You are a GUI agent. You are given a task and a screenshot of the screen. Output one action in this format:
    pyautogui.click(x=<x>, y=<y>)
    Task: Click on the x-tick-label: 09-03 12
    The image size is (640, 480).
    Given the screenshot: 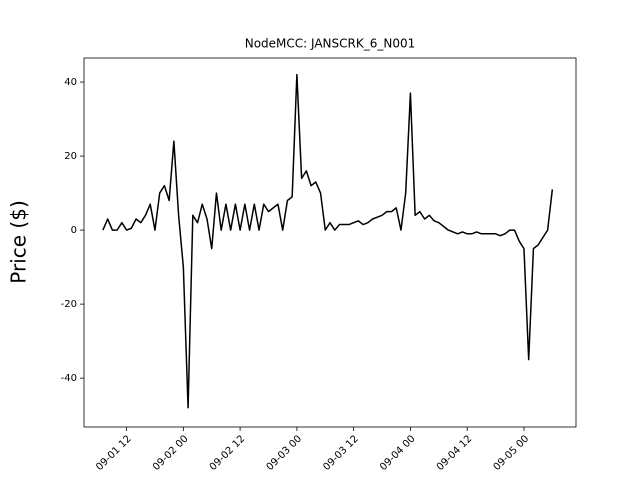 What is the action you would take?
    pyautogui.click(x=341, y=453)
    